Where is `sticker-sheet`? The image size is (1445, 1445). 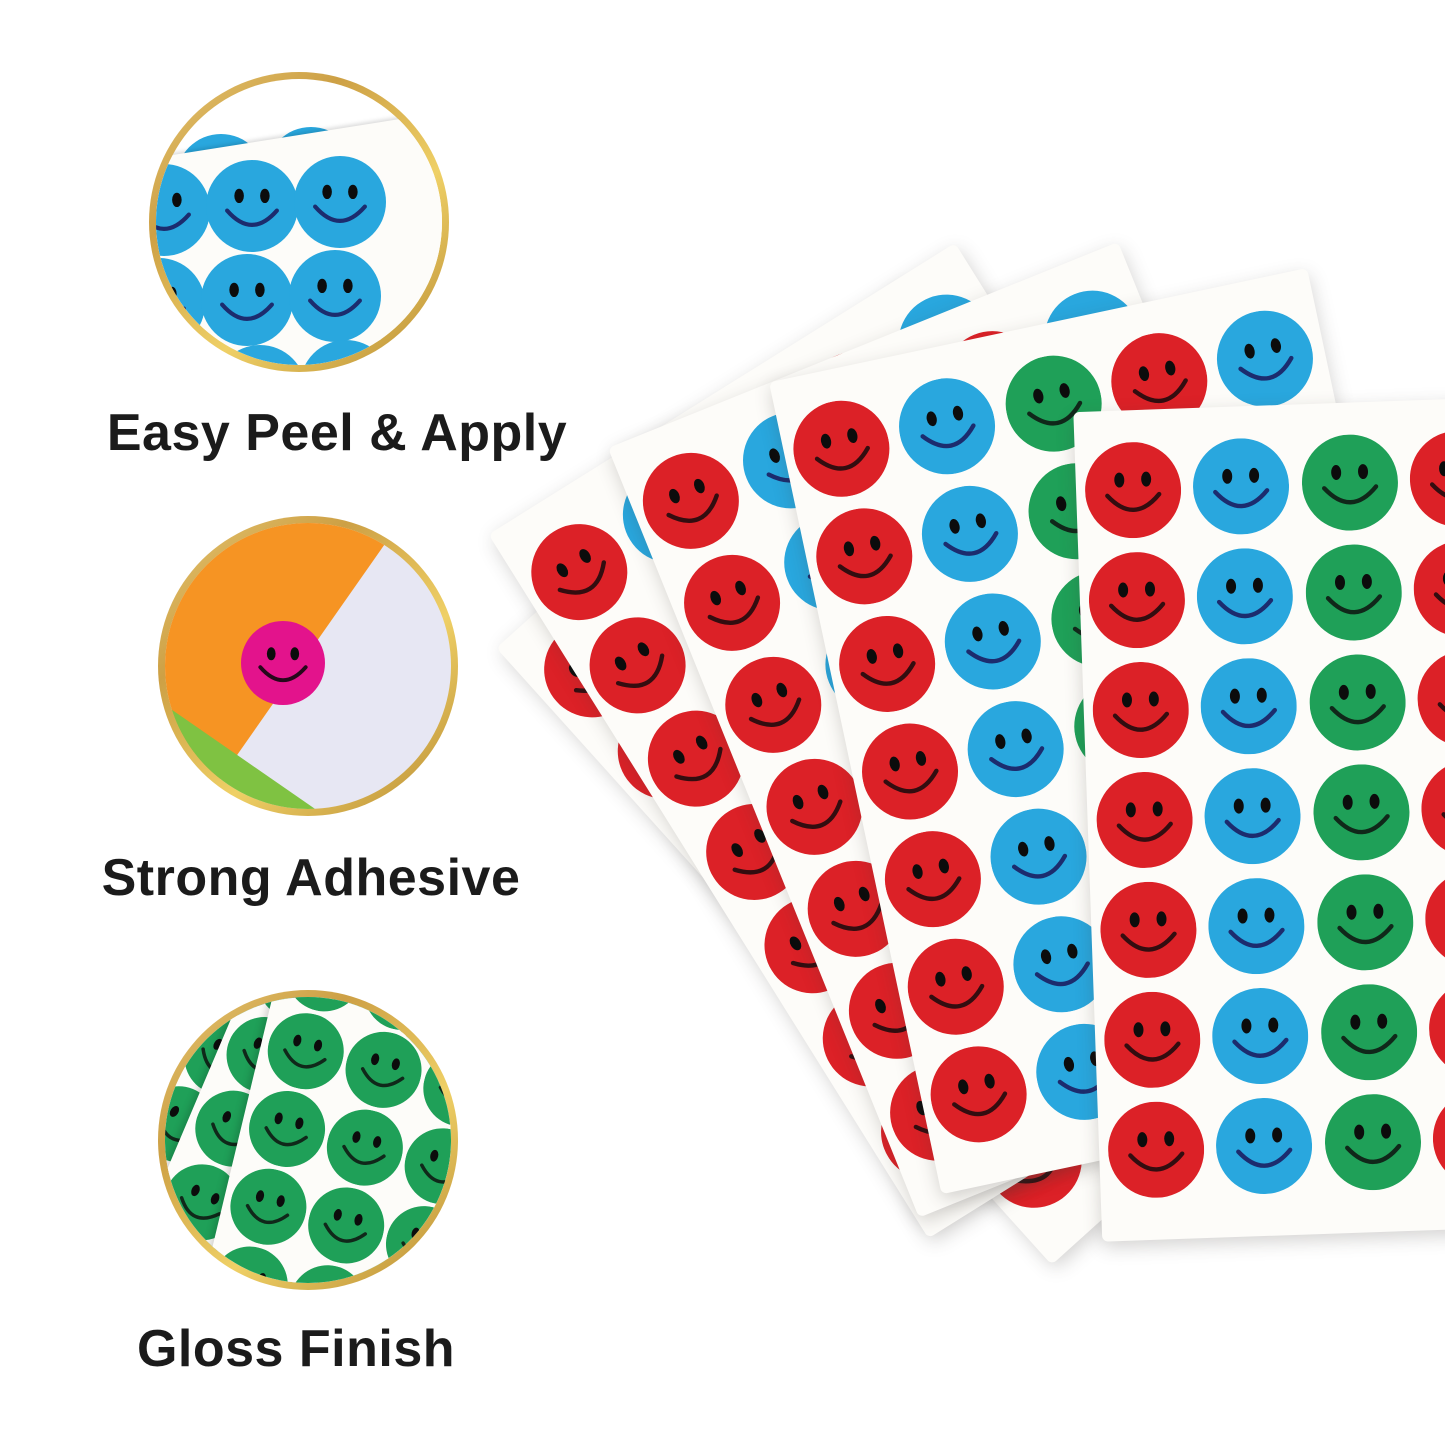
sticker-sheet is located at coordinates (316, 1140).